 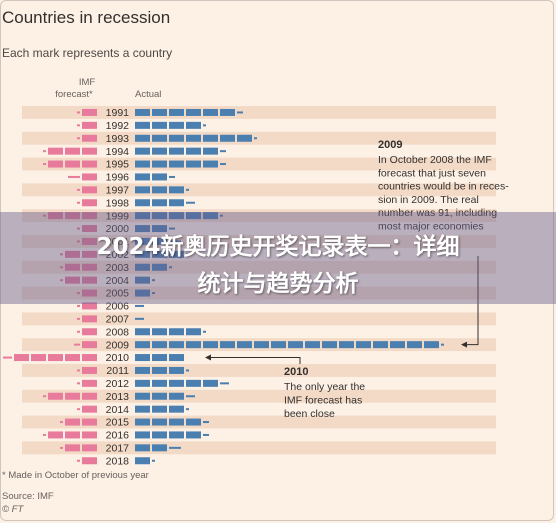 What do you see at coordinates (255, 360) in the screenshot?
I see `annotation-2010-leader` at bounding box center [255, 360].